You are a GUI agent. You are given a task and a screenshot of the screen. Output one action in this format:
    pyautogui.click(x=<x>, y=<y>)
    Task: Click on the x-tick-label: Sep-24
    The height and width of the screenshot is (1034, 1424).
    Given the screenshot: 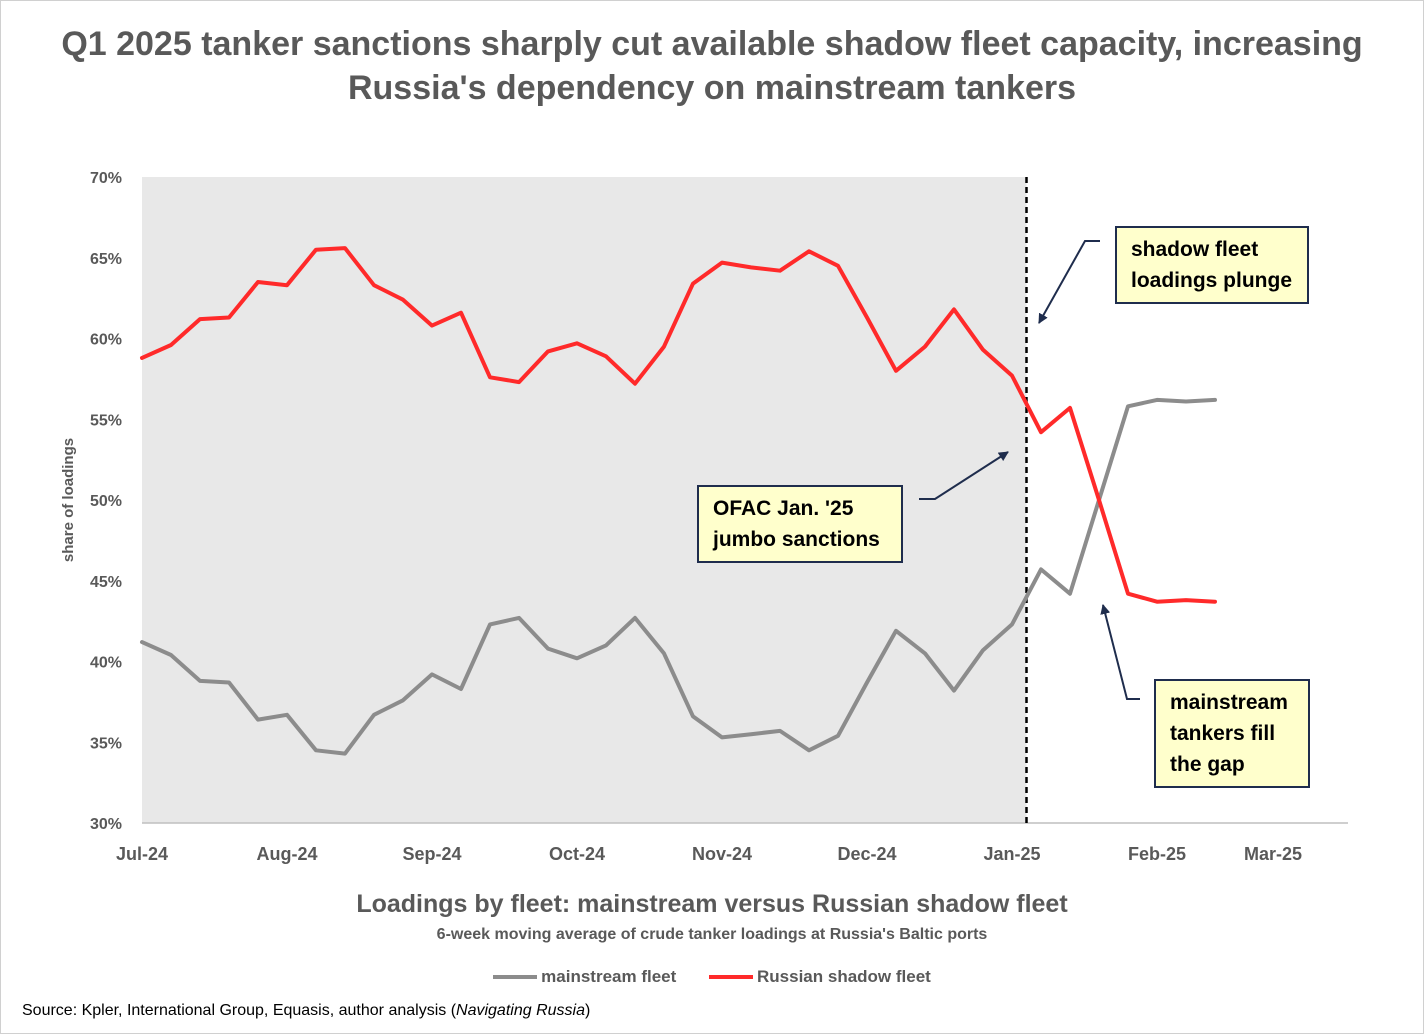 What is the action you would take?
    pyautogui.click(x=431, y=854)
    